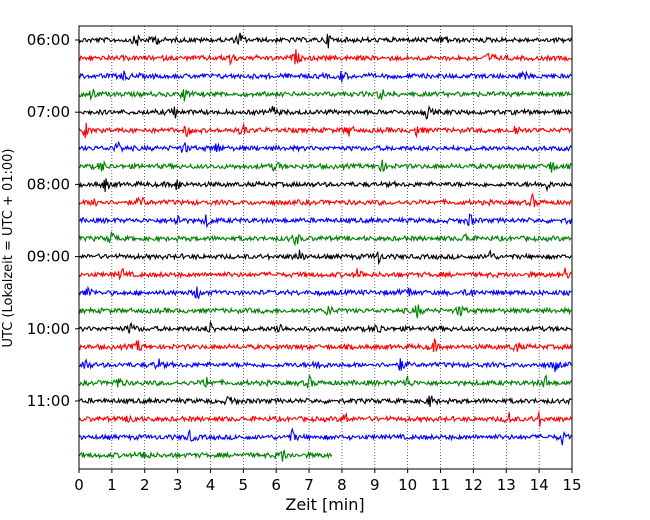 This screenshot has height=520, width=650. What do you see at coordinates (375, 485) in the screenshot?
I see `x-tick-label: 9` at bounding box center [375, 485].